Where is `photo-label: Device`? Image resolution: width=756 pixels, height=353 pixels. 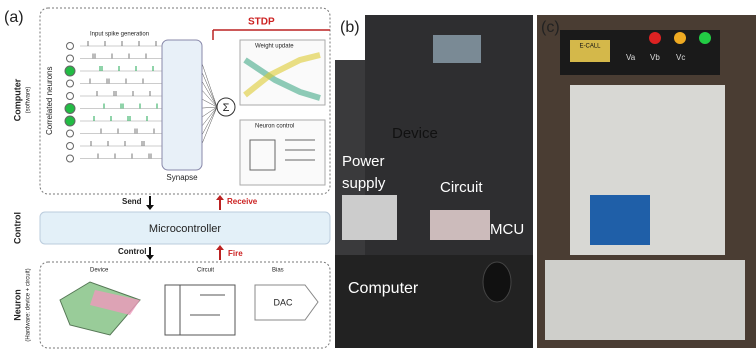
photo-label: Device is located at coordinates (415, 133).